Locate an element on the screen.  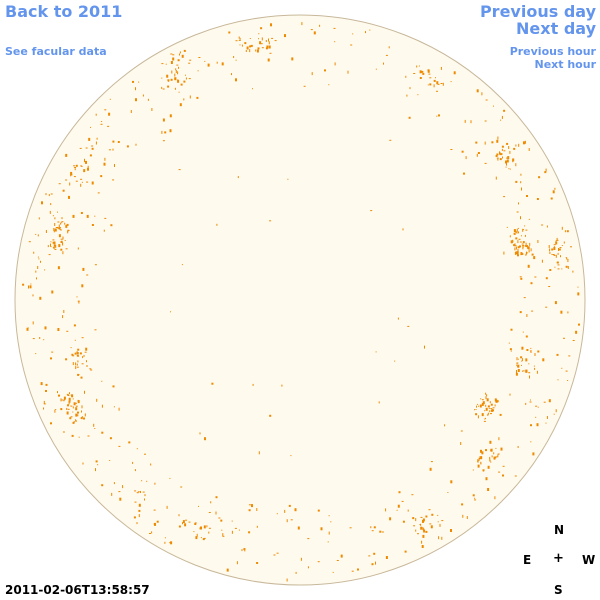
next-day-link: Next day is located at coordinates (556, 28).